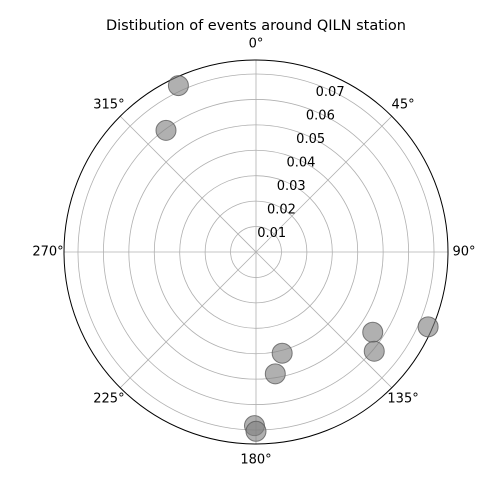  What do you see at coordinates (255, 460) in the screenshot?
I see `theta-tick-label-180: 180°` at bounding box center [255, 460].